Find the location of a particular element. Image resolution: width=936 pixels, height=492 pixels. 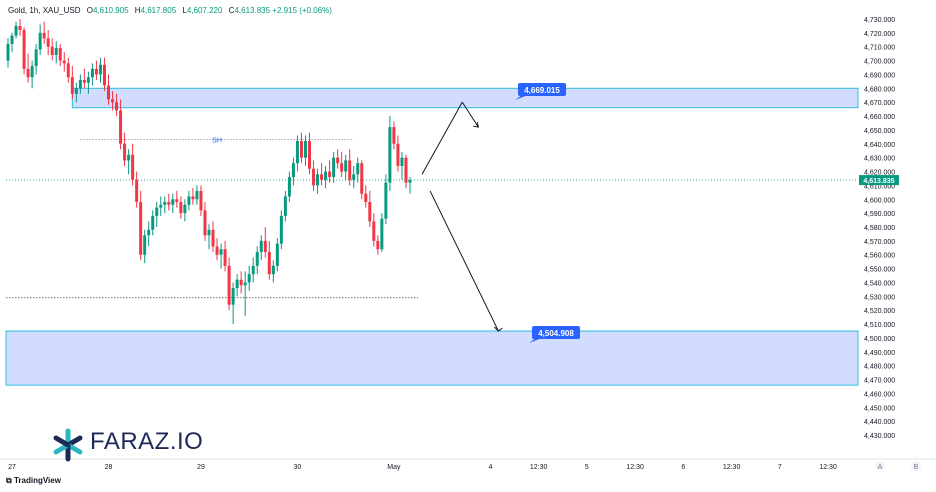

high-value: 4,617.805 is located at coordinates (158, 10).